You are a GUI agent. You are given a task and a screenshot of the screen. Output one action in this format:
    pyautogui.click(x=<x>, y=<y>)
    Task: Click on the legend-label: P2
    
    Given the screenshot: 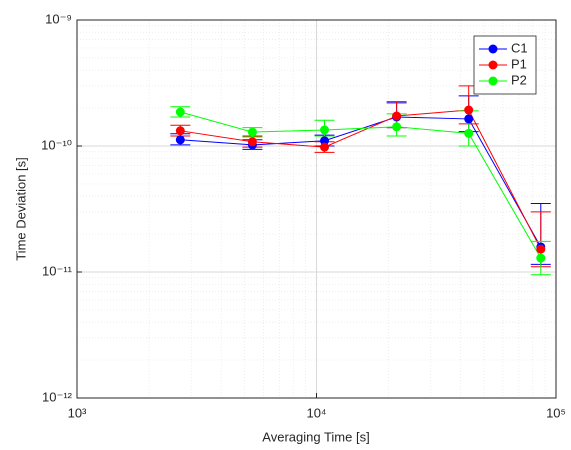 What is the action you would take?
    pyautogui.click(x=519, y=79)
    